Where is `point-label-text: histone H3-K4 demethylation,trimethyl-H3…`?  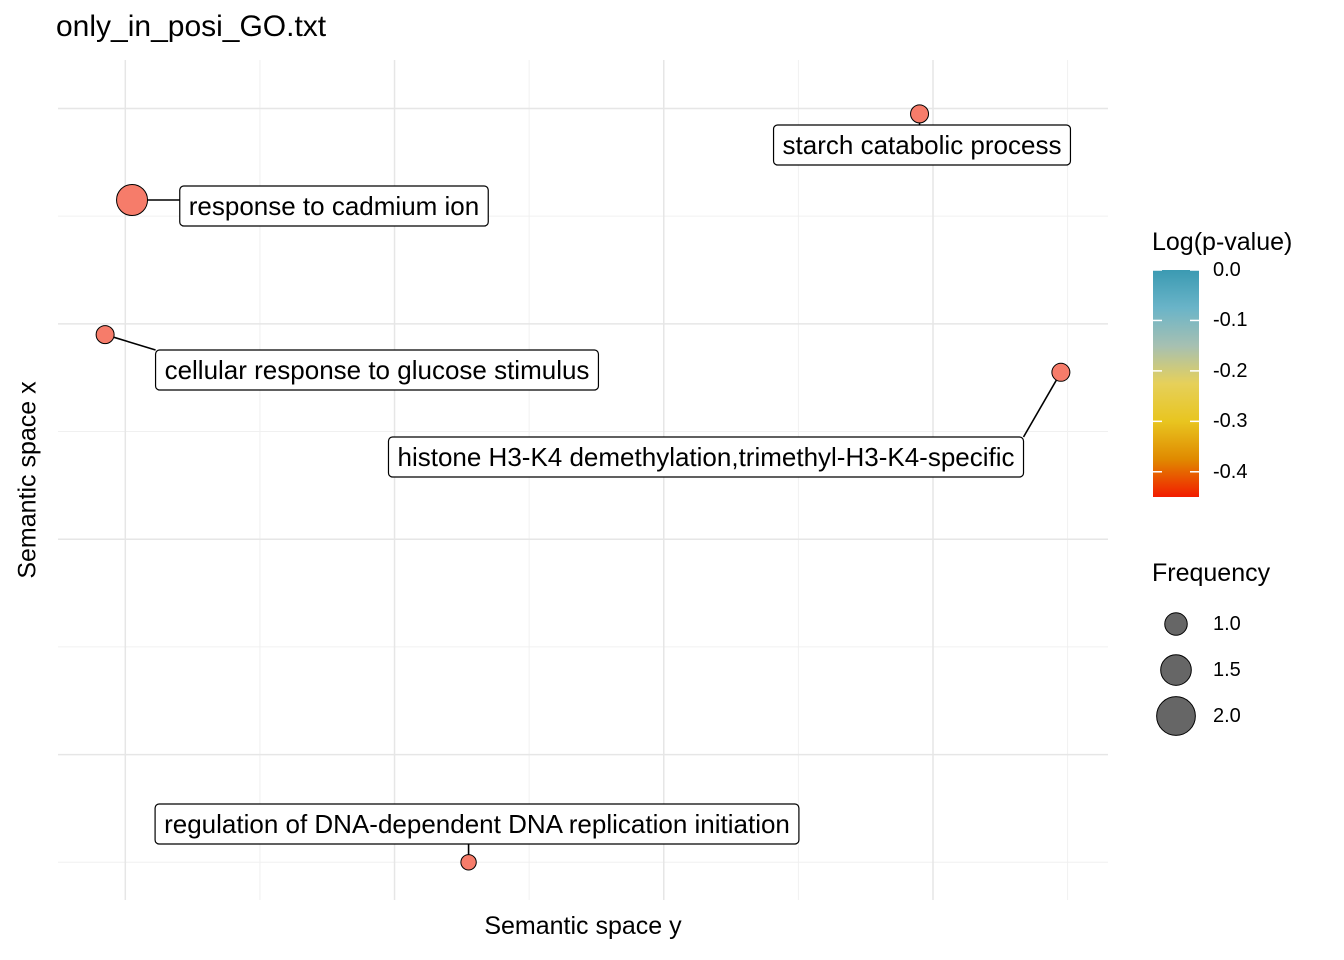 point-label-text: histone H3-K4 demethylation,trimethyl-H3… is located at coordinates (705, 457).